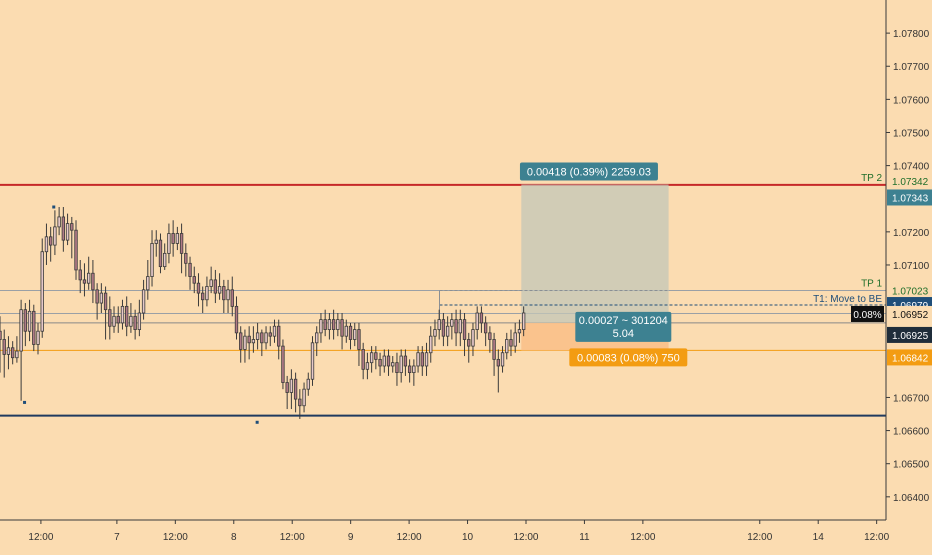 The width and height of the screenshot is (932, 555). What do you see at coordinates (911, 498) in the screenshot?
I see `price-tick-label: 1.06400` at bounding box center [911, 498].